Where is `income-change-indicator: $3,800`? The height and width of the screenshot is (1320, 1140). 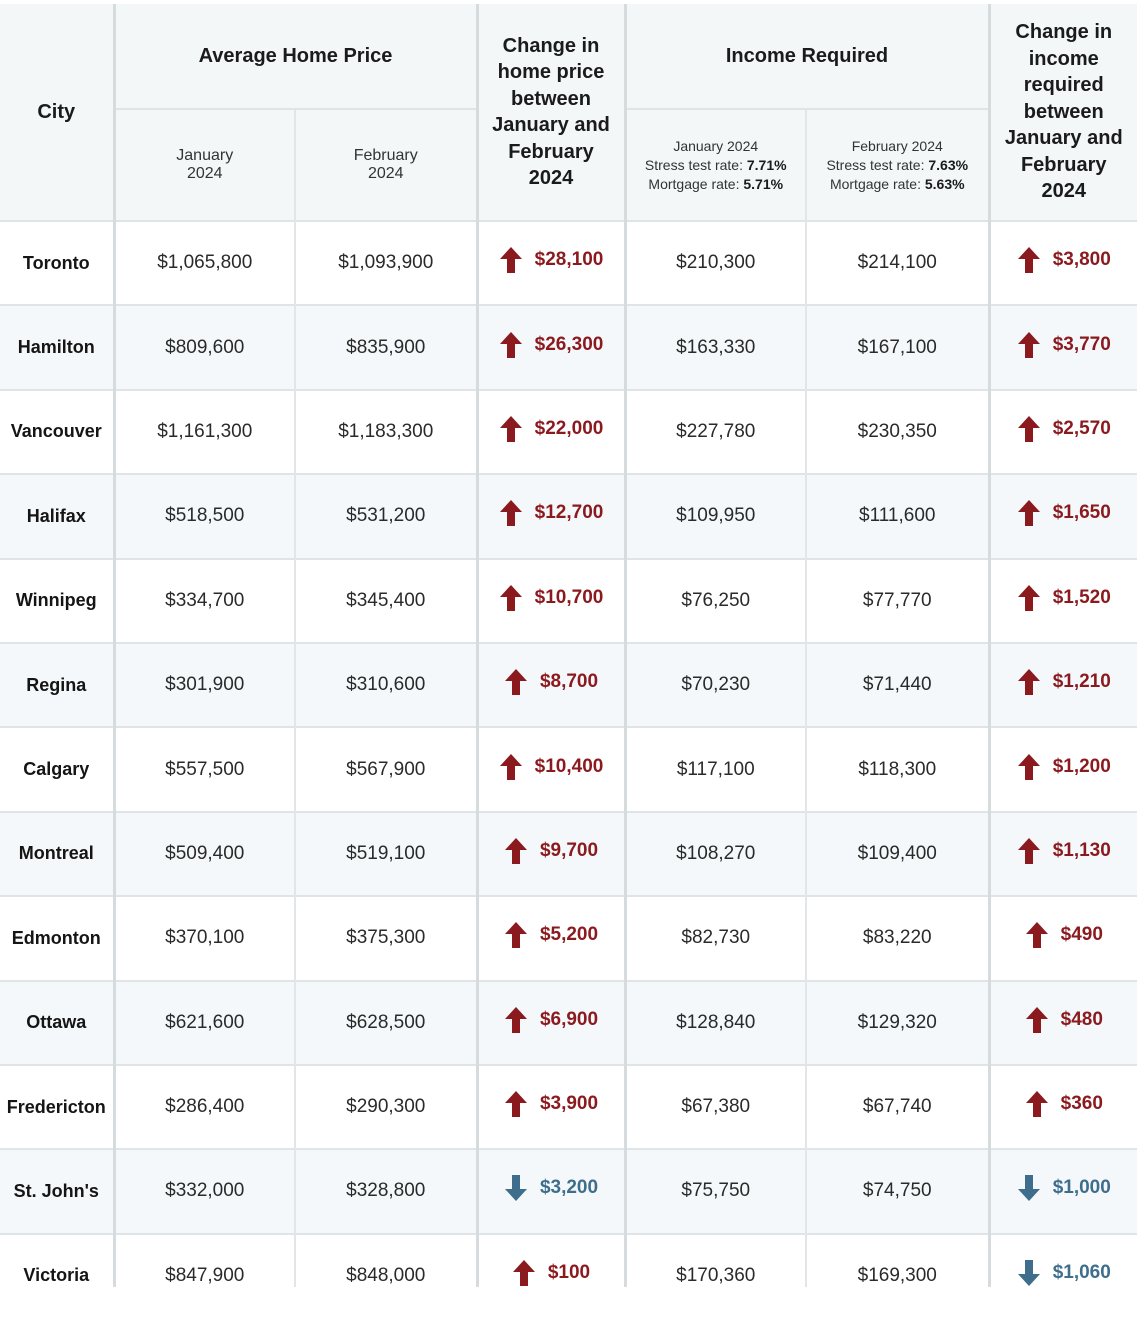
income-change-indicator: $3,800 is located at coordinates (1064, 260).